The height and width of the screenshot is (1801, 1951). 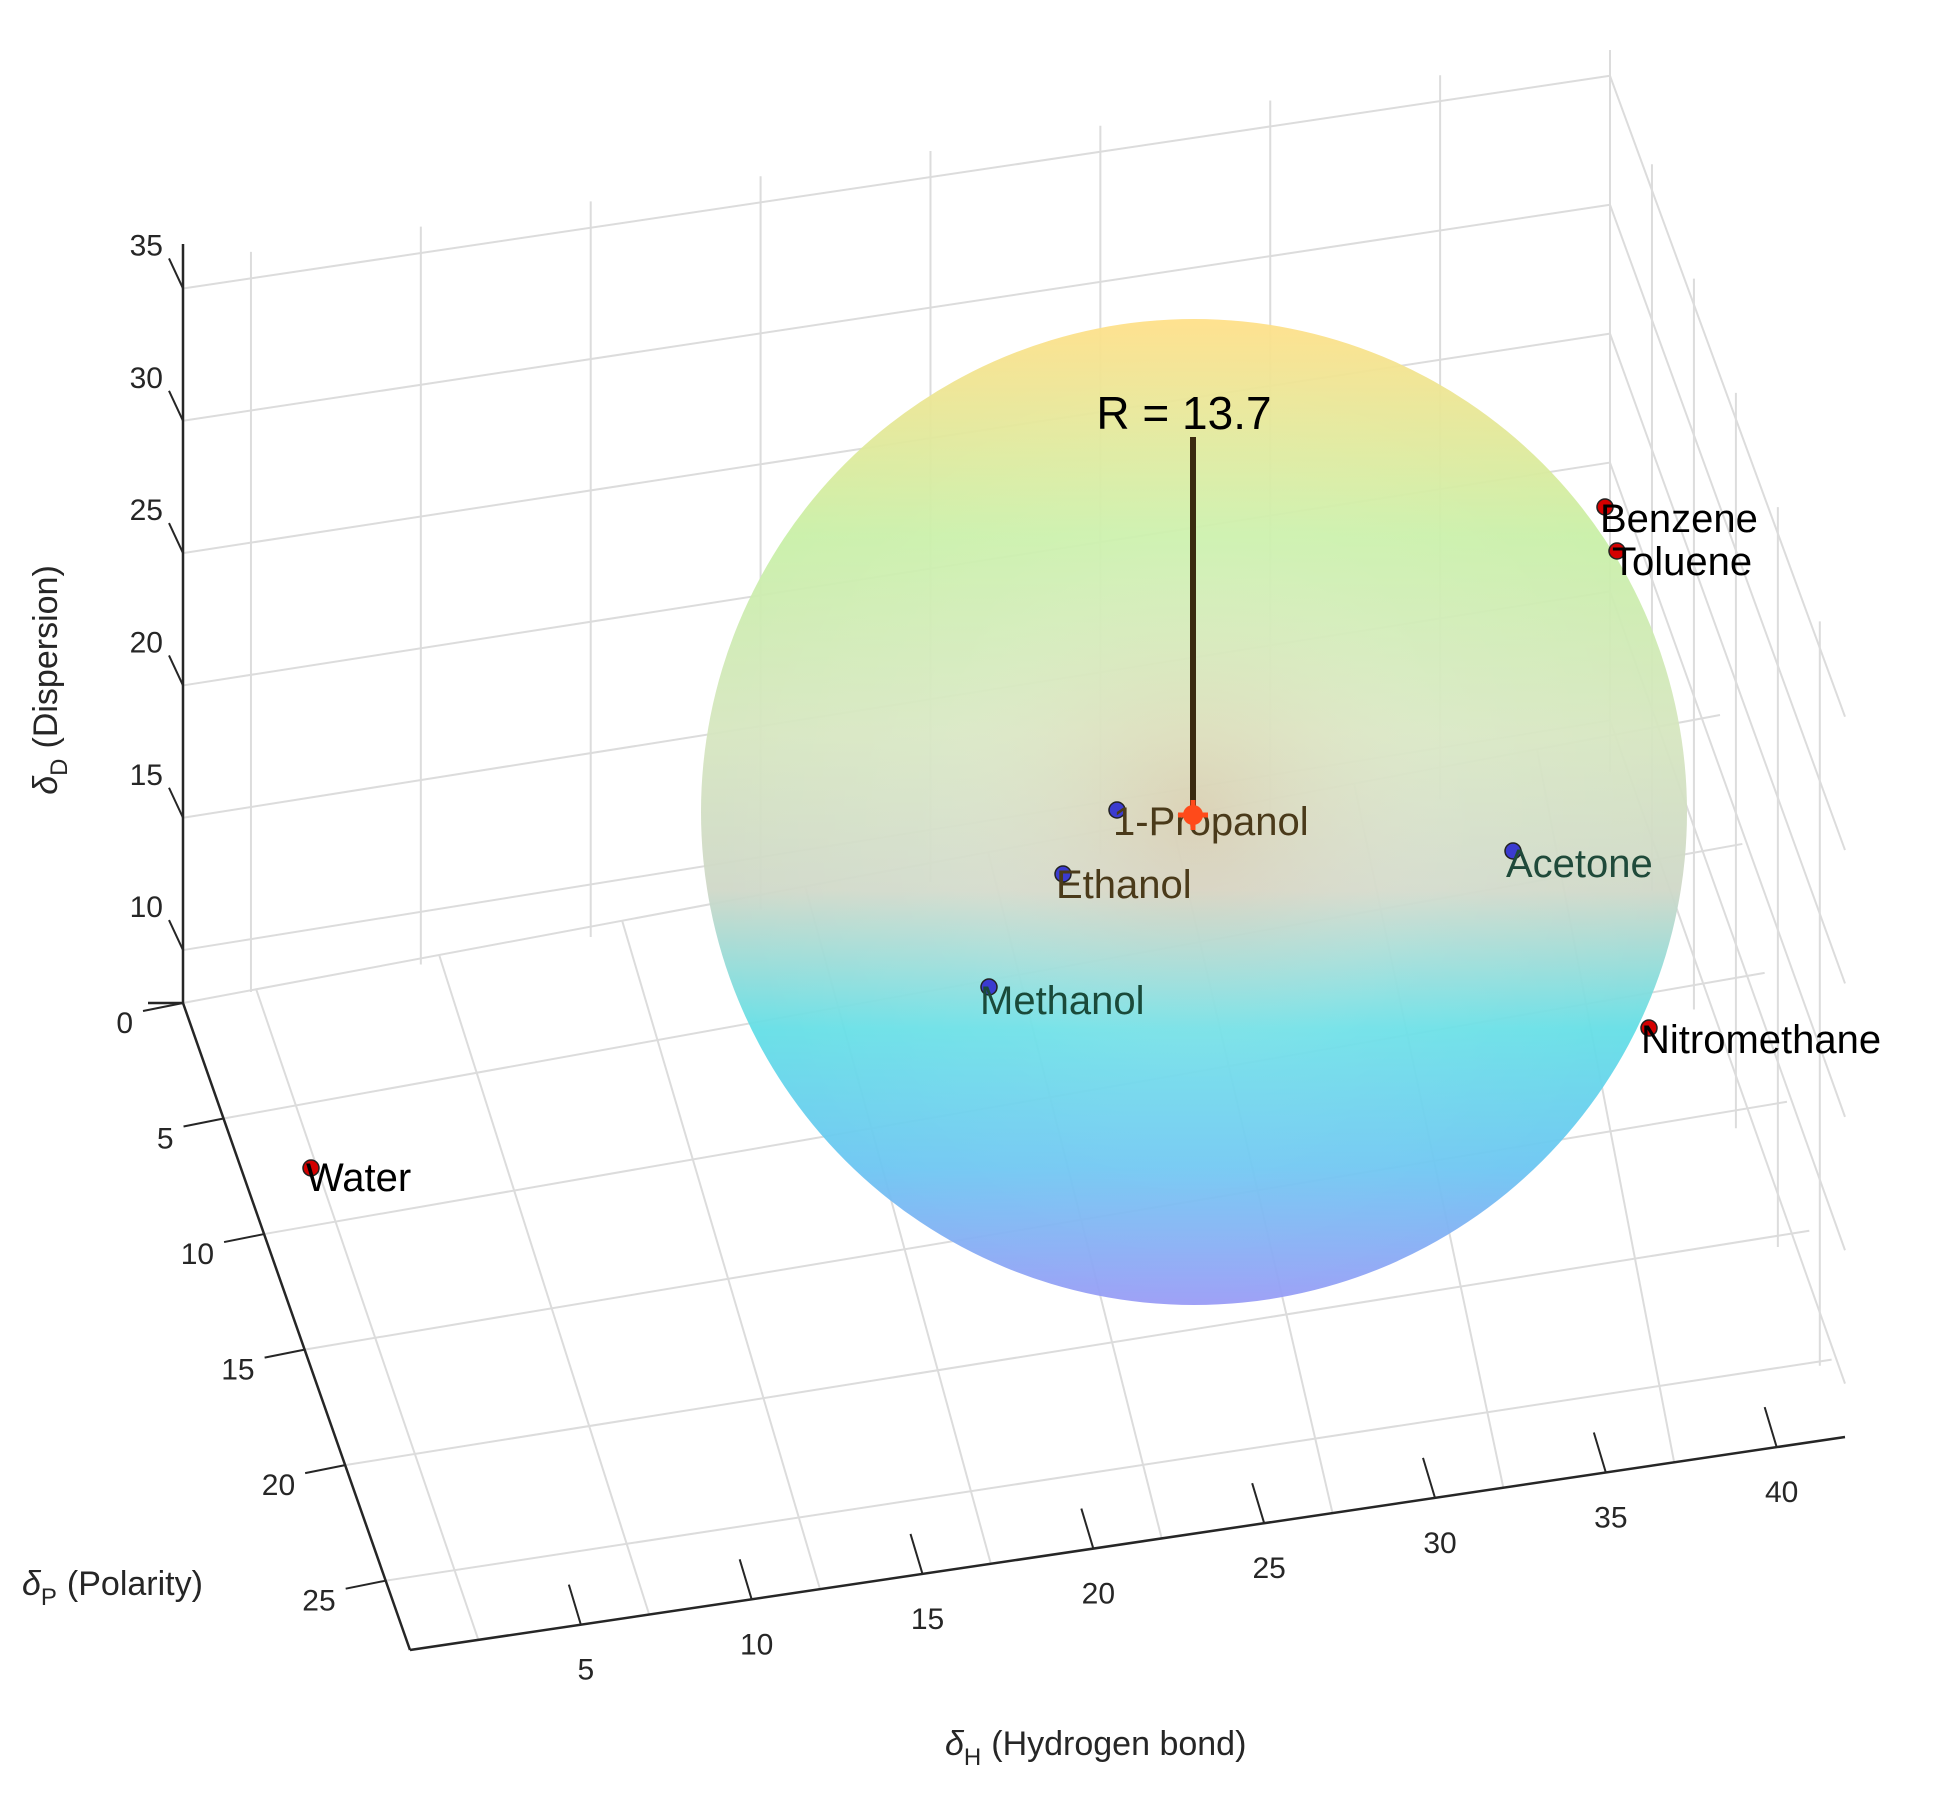 I want to click on point-ethanol: Ethanol, so click(x=1123, y=885).